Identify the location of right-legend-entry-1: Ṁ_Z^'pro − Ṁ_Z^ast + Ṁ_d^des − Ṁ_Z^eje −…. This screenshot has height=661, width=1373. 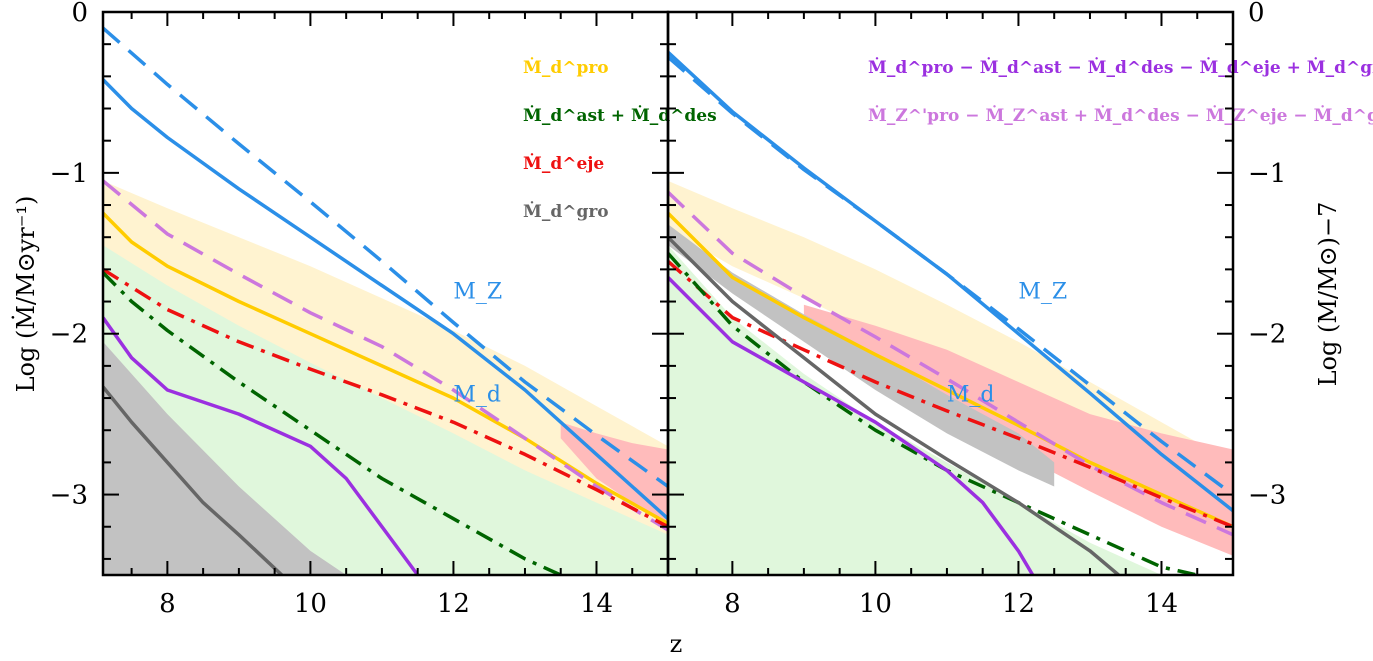
(1120, 115).